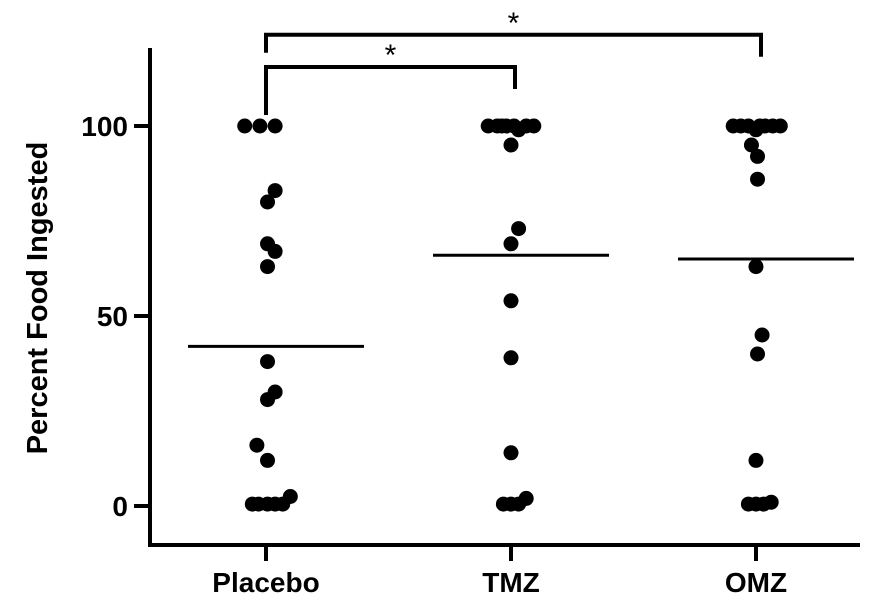  What do you see at coordinates (120, 506) in the screenshot?
I see `y-tick-label: 0` at bounding box center [120, 506].